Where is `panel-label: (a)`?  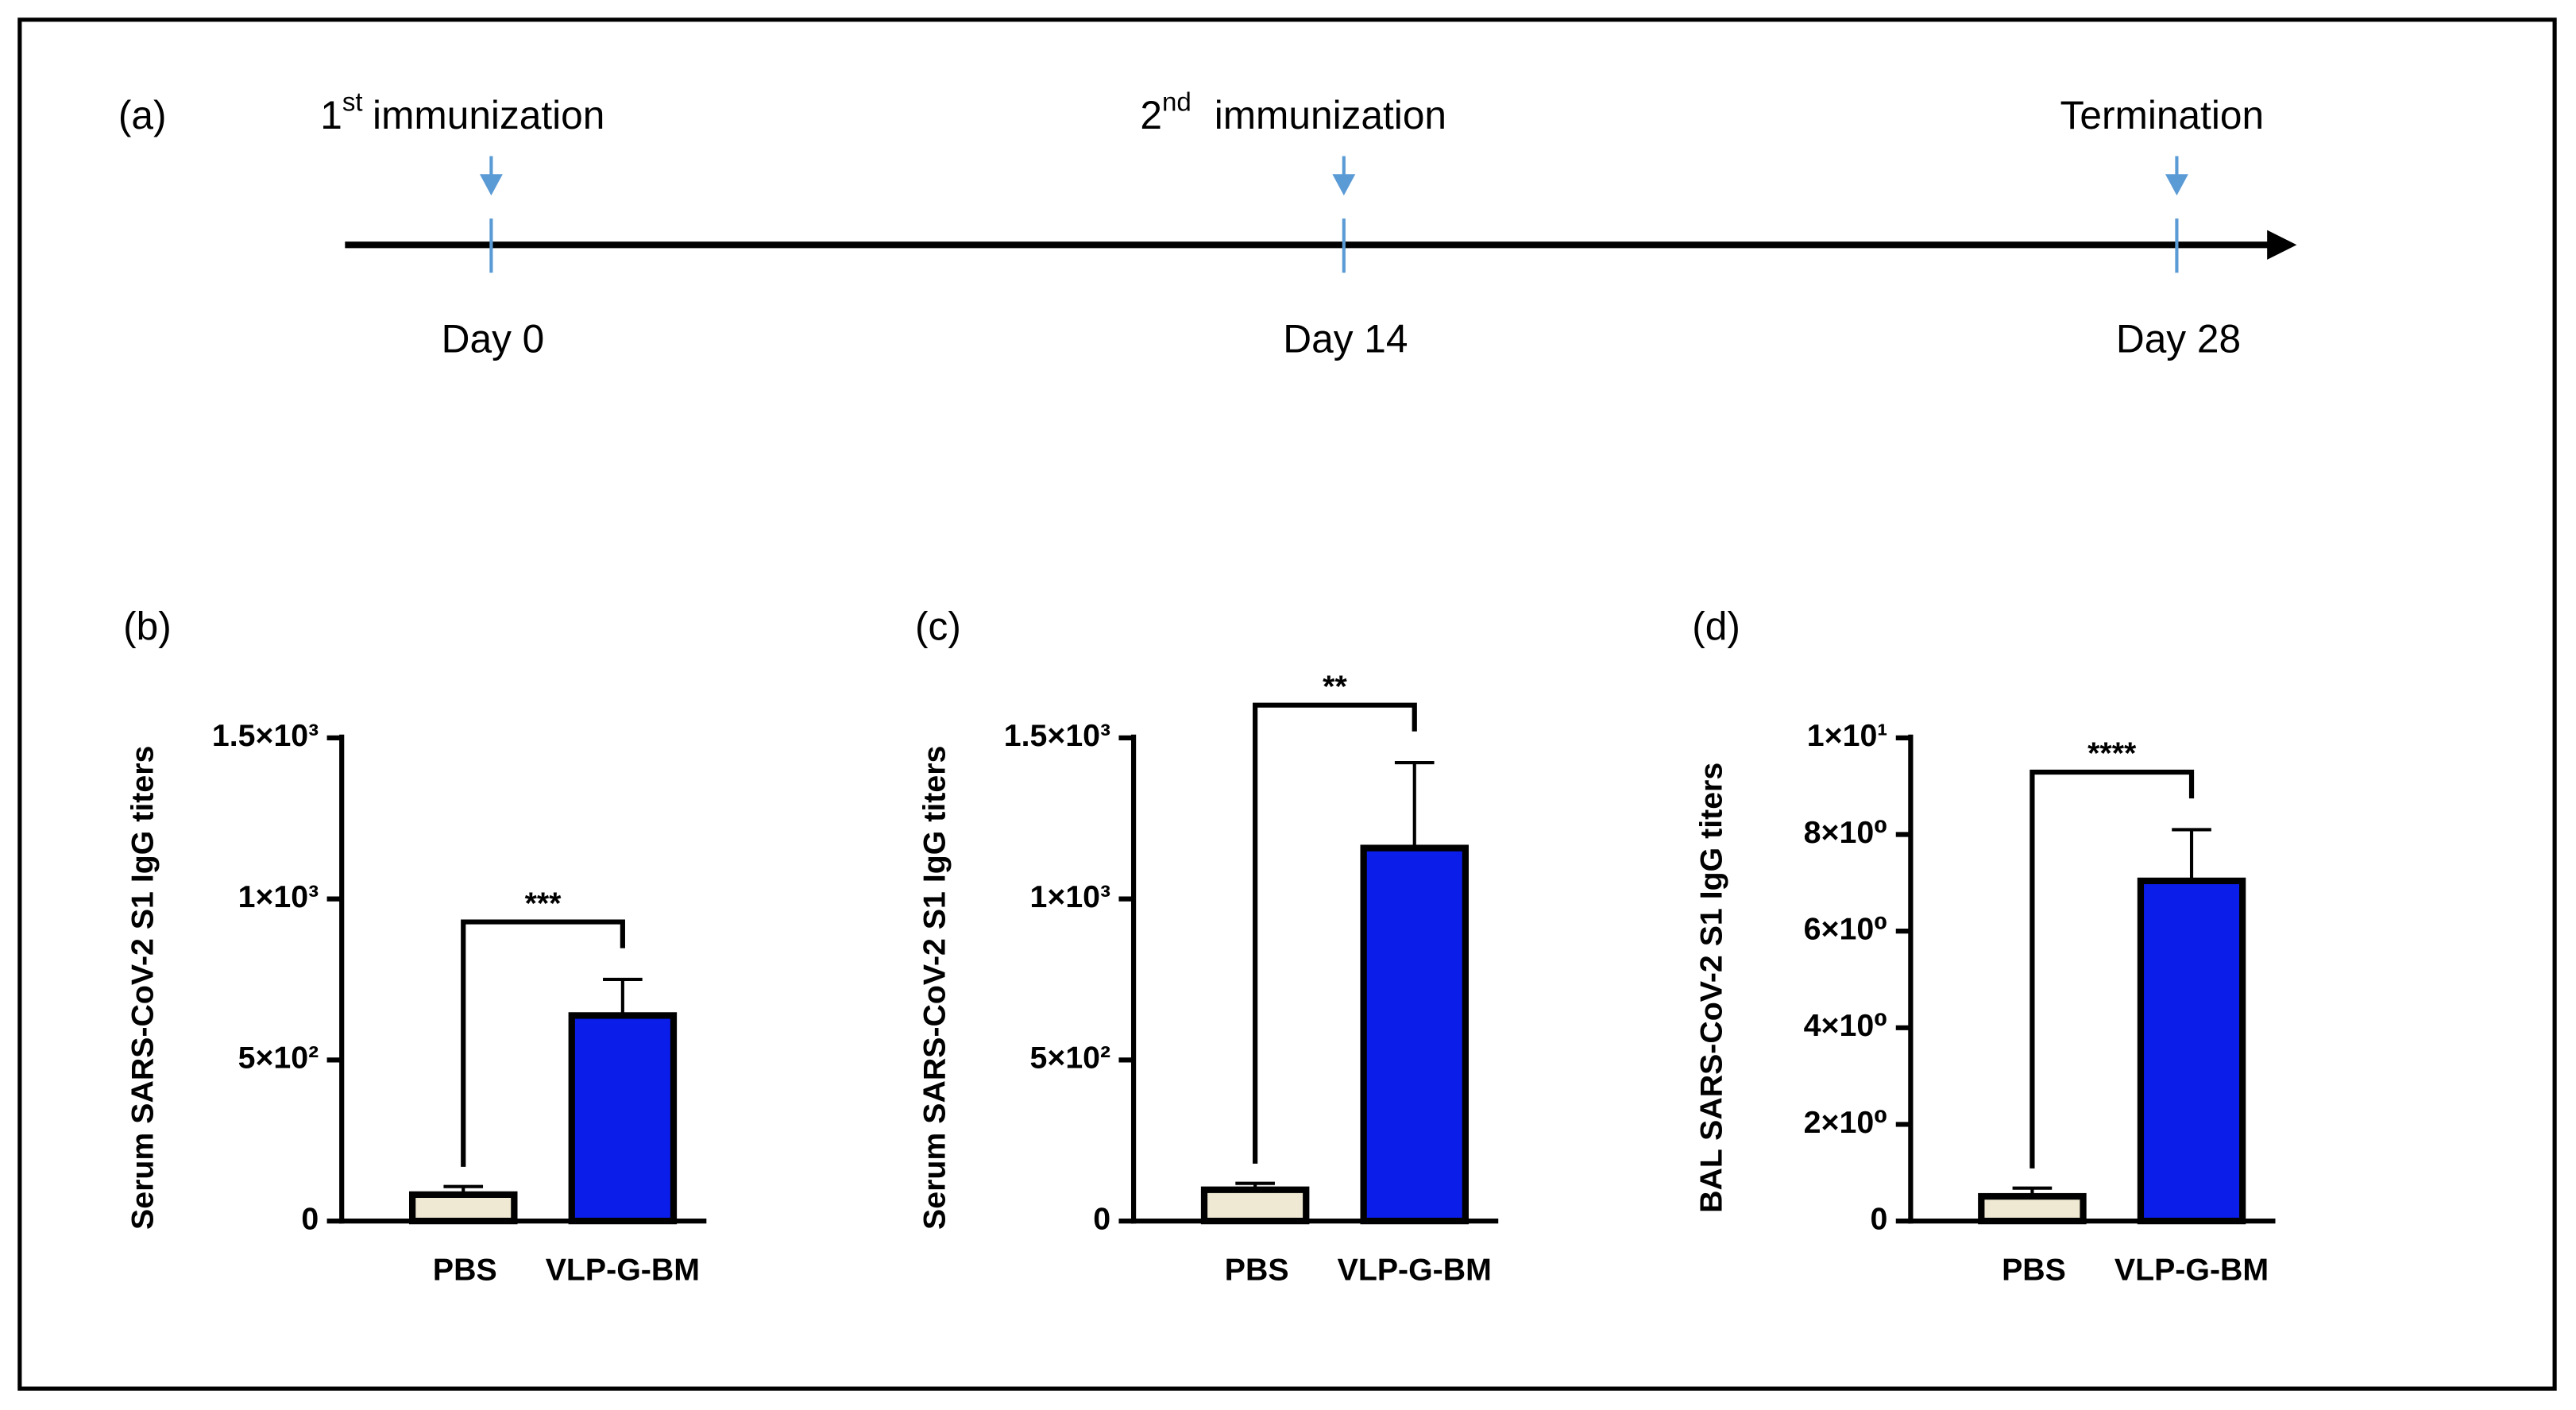 panel-label: (a) is located at coordinates (142, 115).